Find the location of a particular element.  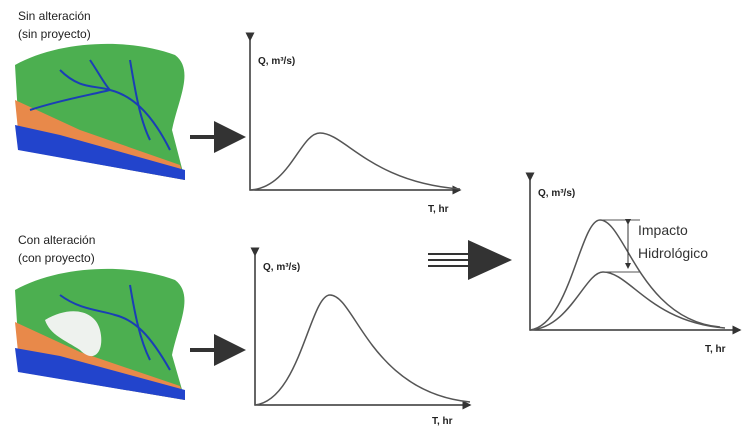

before-subtitle: (sin proyecto) is located at coordinates (54, 34).